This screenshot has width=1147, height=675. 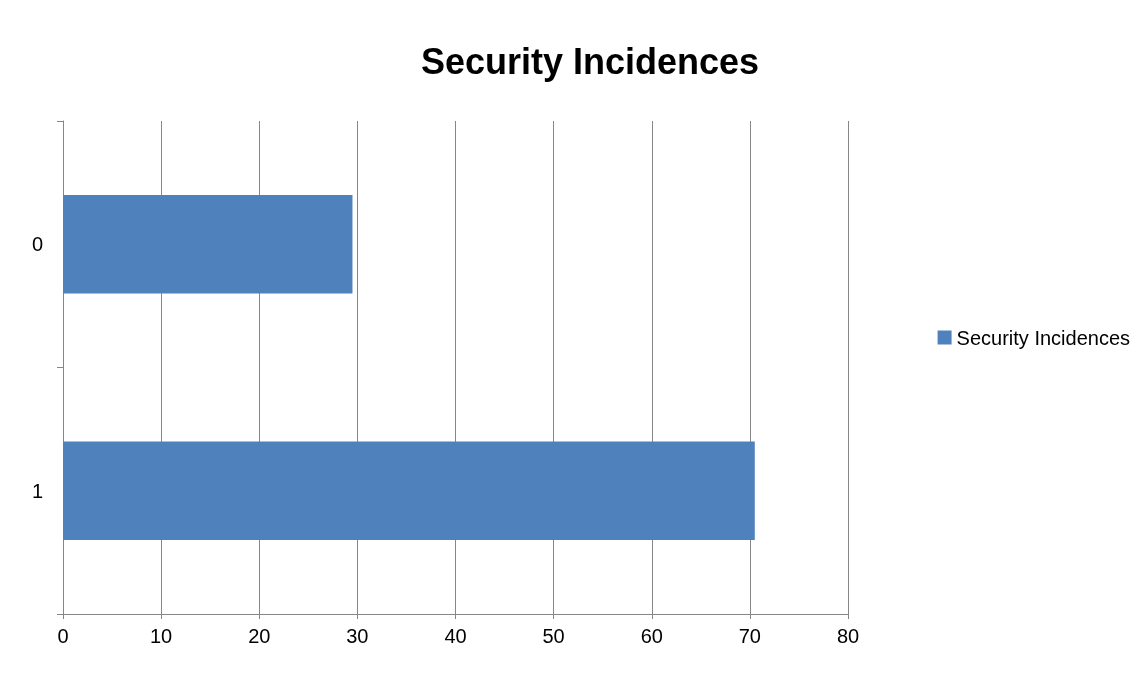 I want to click on x-tick-label: 10, so click(x=161, y=636).